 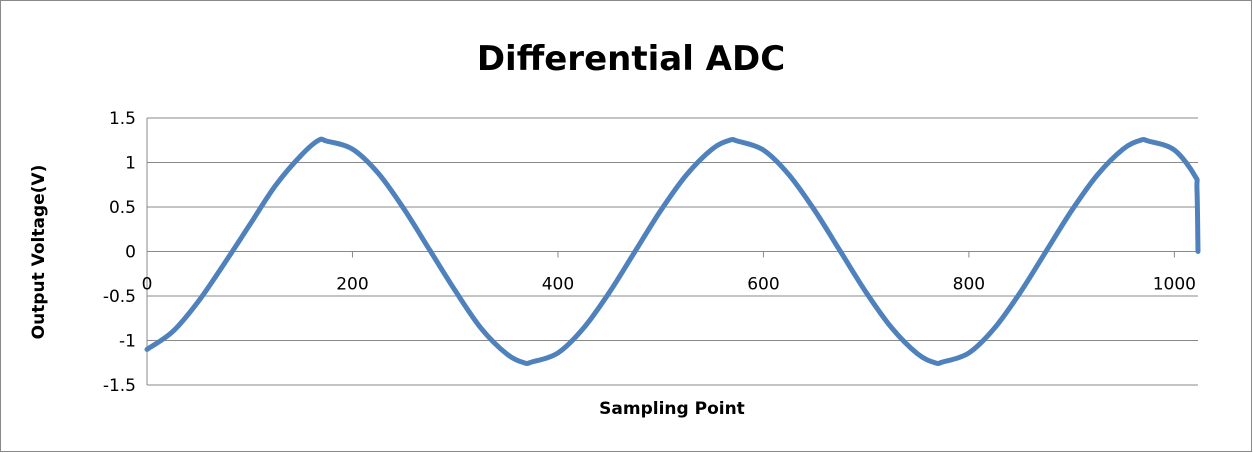 What do you see at coordinates (119, 386) in the screenshot?
I see `y-tick-label: -1.5` at bounding box center [119, 386].